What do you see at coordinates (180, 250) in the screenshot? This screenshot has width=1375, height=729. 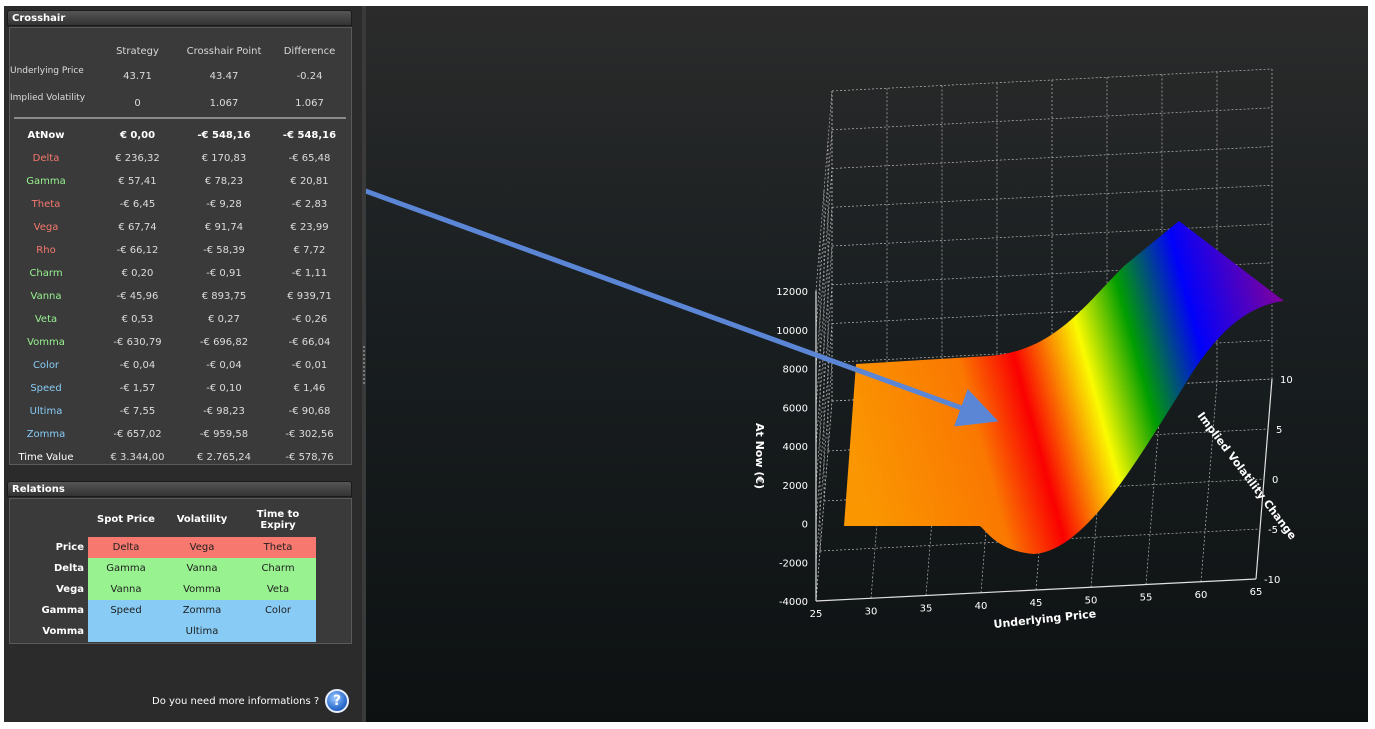 I see `greek-row-rho: Rho -€ 66,12 -€ 58,39 € 7,72` at bounding box center [180, 250].